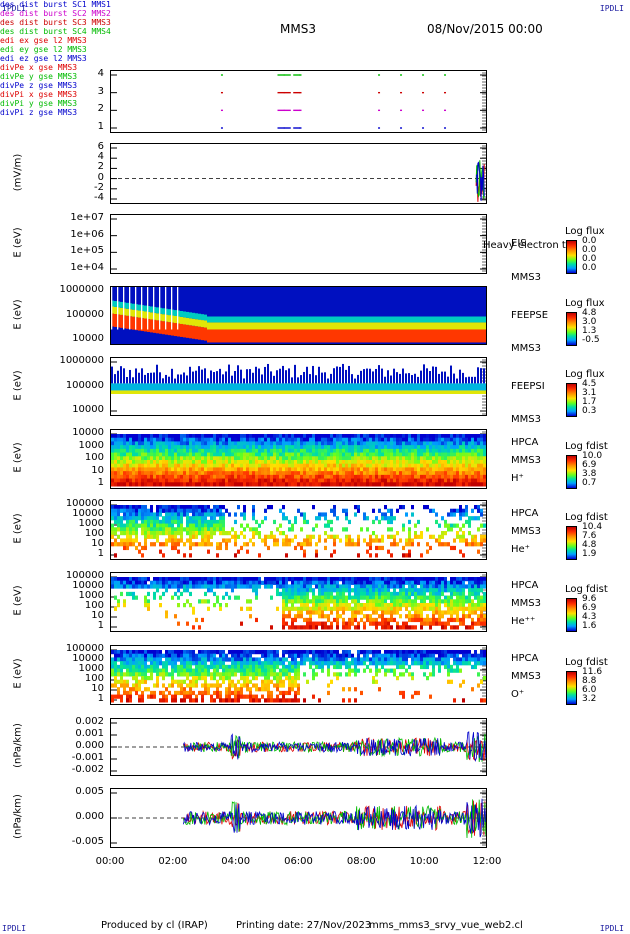 The height and width of the screenshot is (934, 630). Describe the element at coordinates (571, 543) in the screenshot. I see `colorbar` at that location.